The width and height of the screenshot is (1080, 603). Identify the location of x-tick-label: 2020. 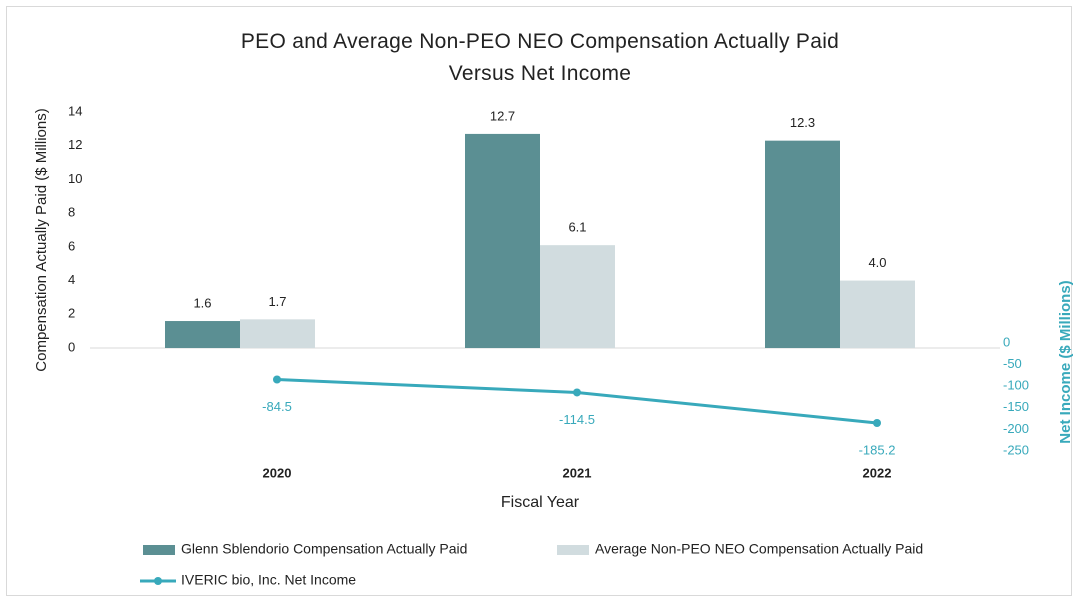
(277, 472).